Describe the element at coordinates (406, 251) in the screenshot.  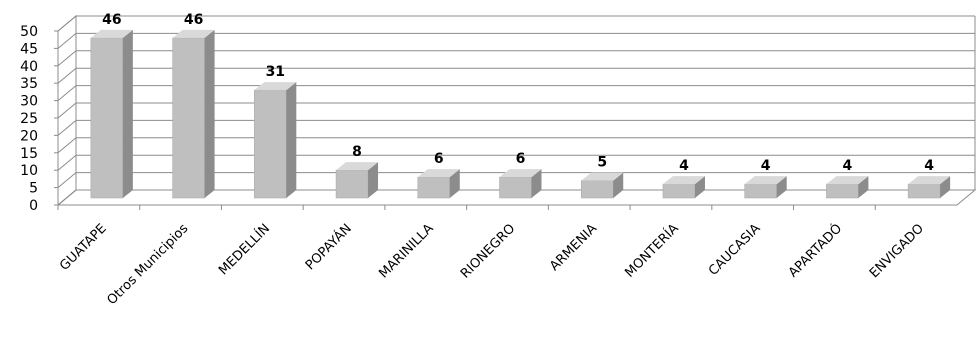
I see `x-tick-label: MARINILLA` at that location.